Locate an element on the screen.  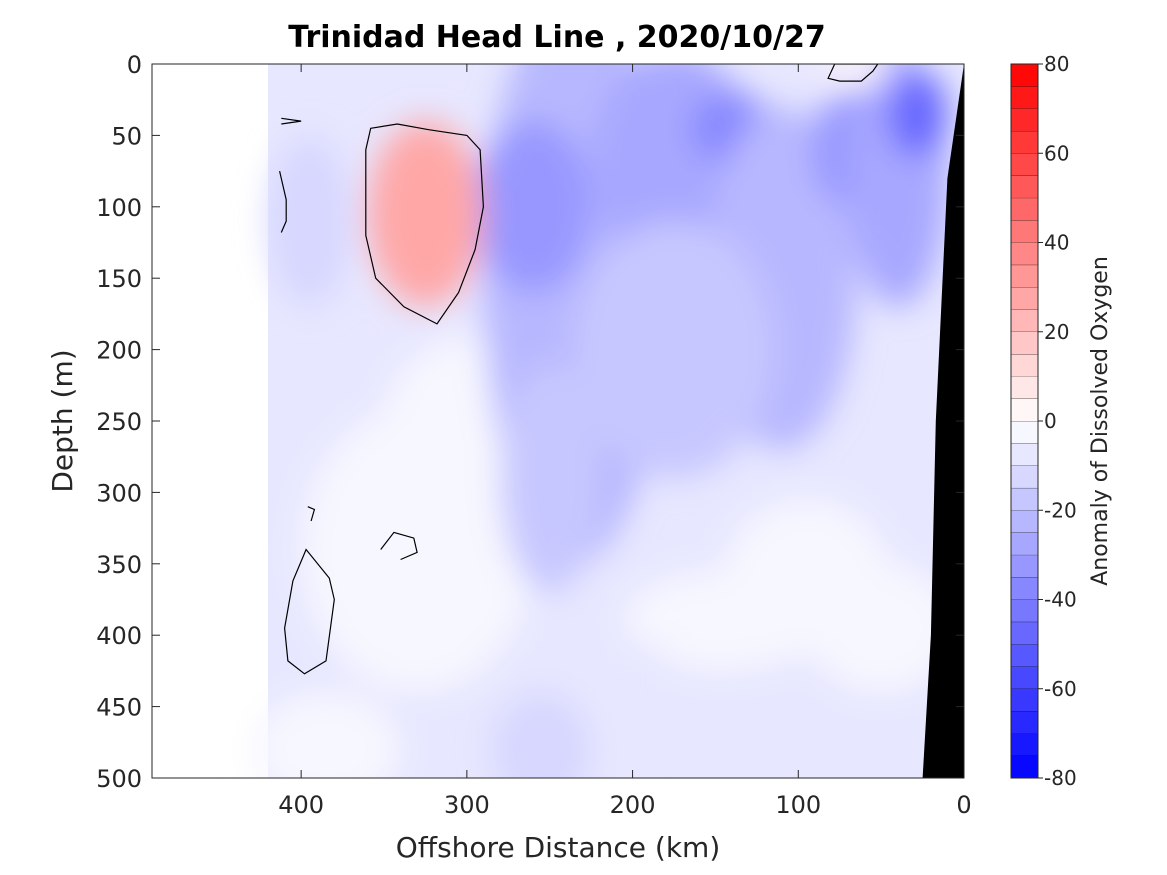
y-tick-label: 200 is located at coordinates (119, 351).